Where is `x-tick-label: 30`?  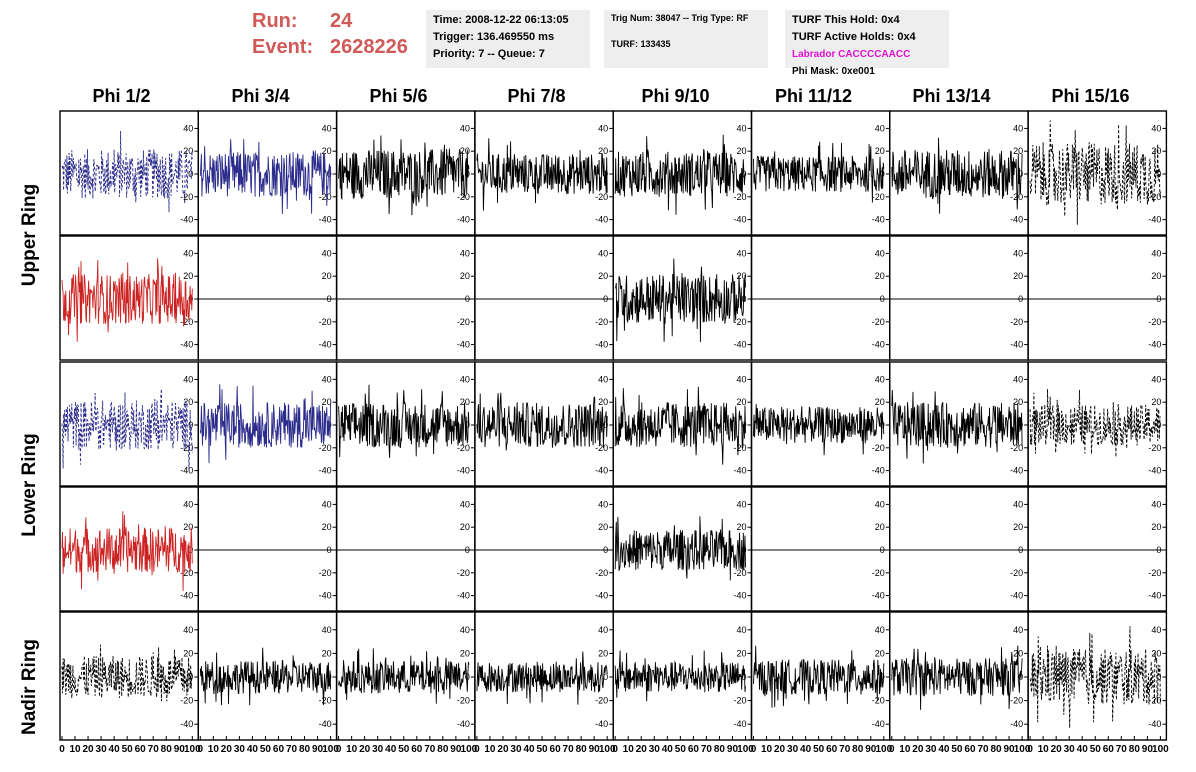
x-tick-label: 30 is located at coordinates (1070, 749).